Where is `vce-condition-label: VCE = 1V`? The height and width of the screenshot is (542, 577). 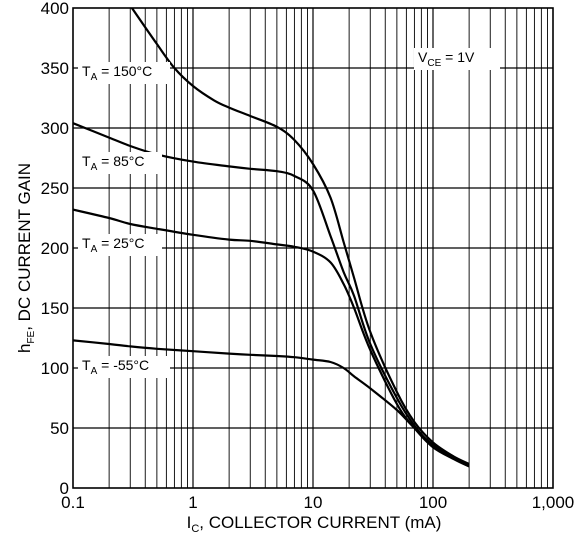
vce-condition-label: VCE = 1V is located at coordinates (457, 59).